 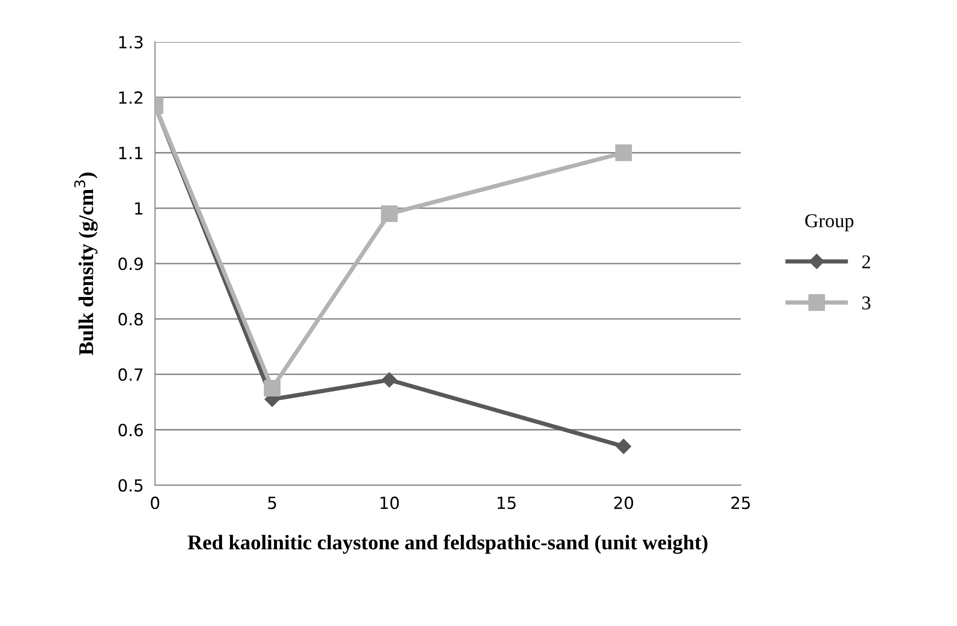 What do you see at coordinates (448, 544) in the screenshot?
I see `x-axis-title: Red kaolinitic claystone and feldspathic-sand (unit weight)` at bounding box center [448, 544].